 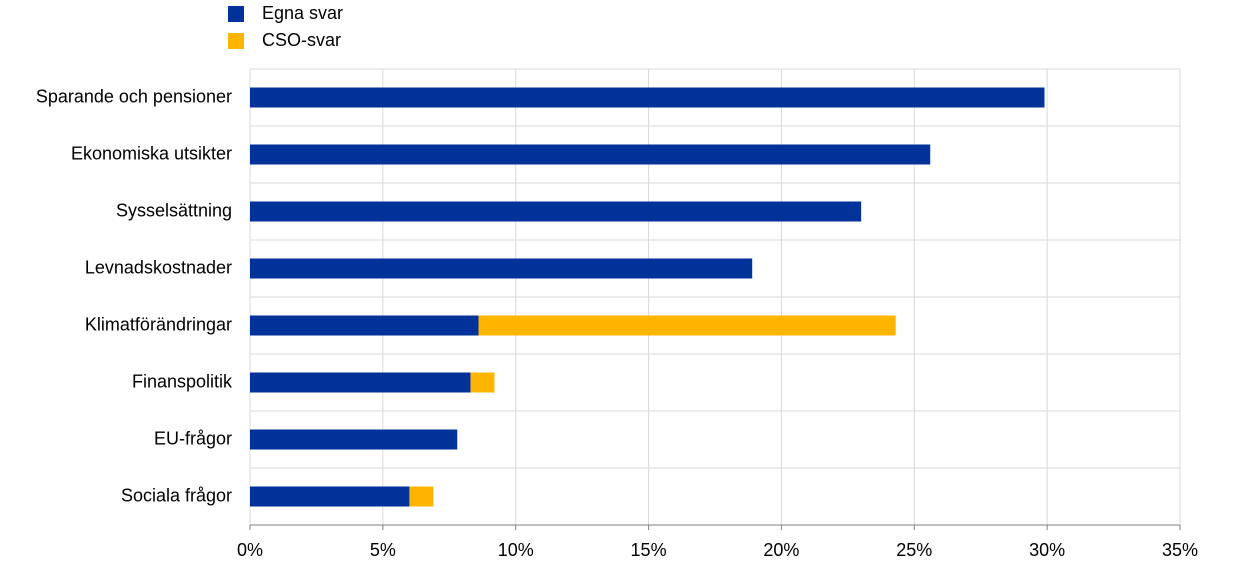 What do you see at coordinates (383, 550) in the screenshot?
I see `x-tick-label: 5%` at bounding box center [383, 550].